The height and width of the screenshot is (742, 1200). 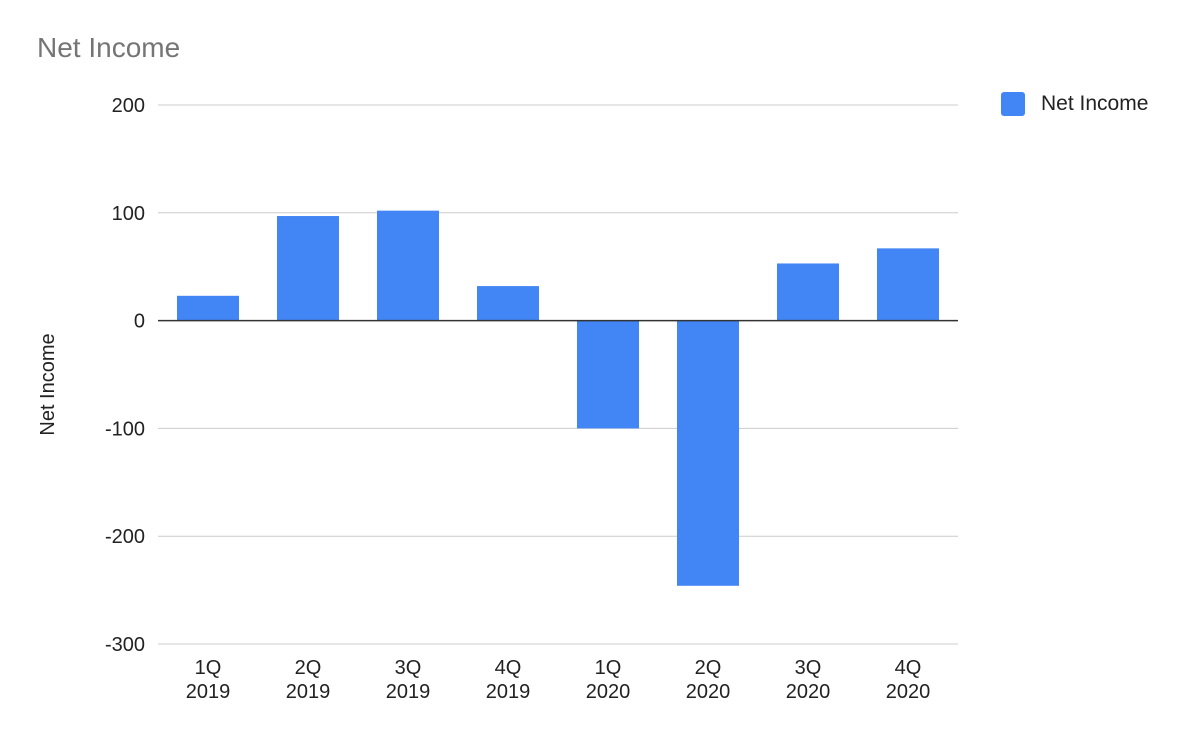 What do you see at coordinates (128, 106) in the screenshot?
I see `y-tick-label: 200` at bounding box center [128, 106].